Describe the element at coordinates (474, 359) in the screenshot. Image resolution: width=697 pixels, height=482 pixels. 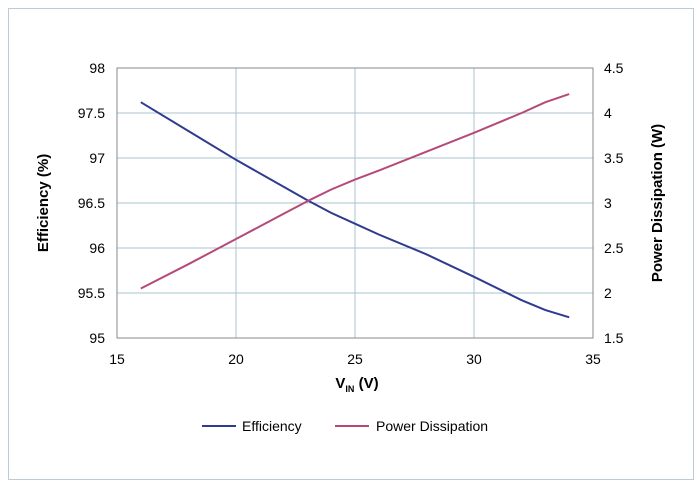
I see `x-tick-label: 30` at that location.